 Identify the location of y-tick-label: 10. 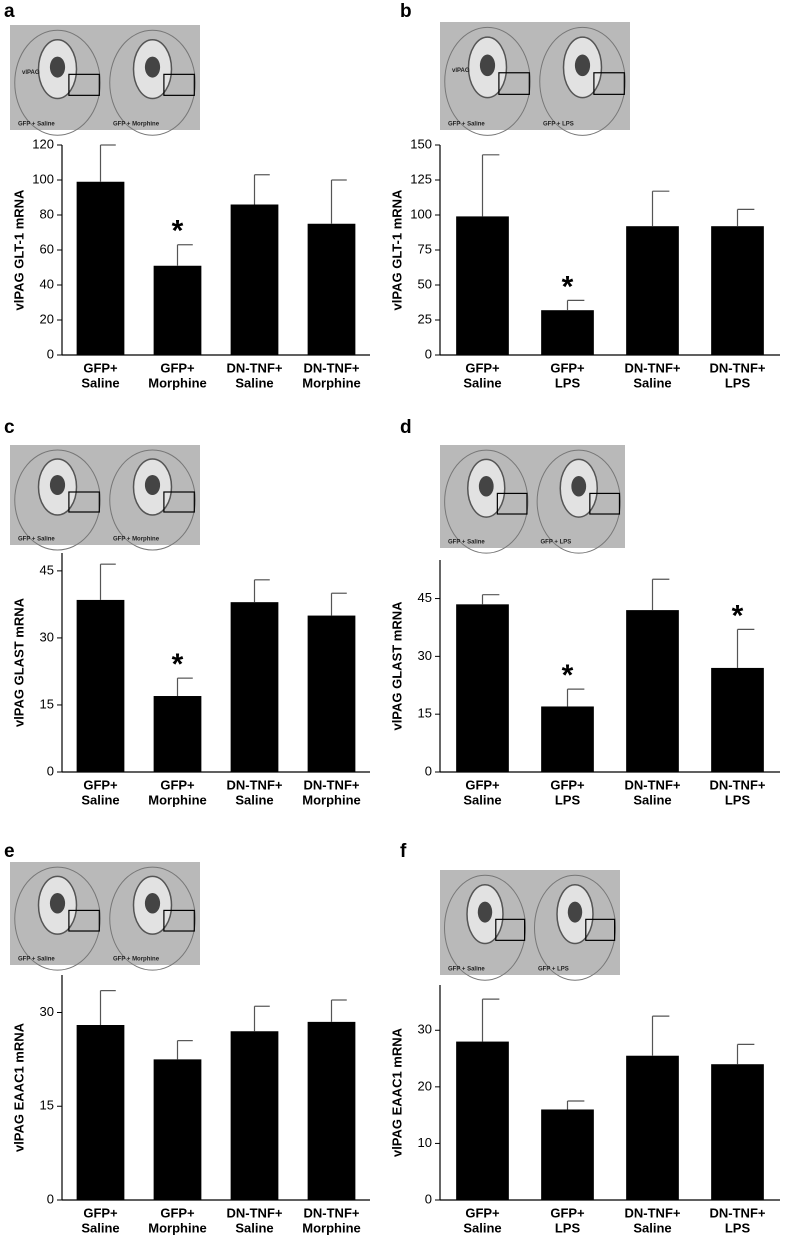
(425, 1142).